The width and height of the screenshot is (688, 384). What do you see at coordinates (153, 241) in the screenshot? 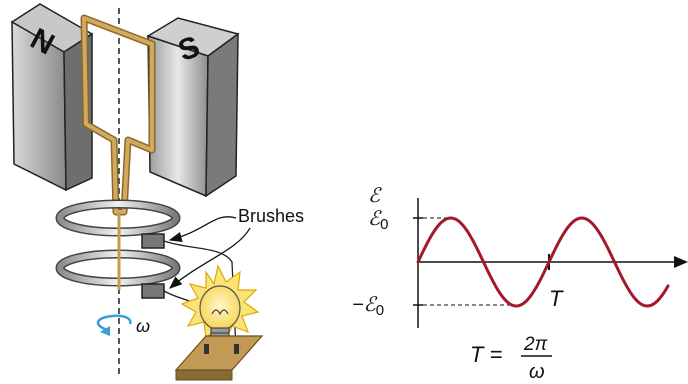
I see `upper-brush` at bounding box center [153, 241].